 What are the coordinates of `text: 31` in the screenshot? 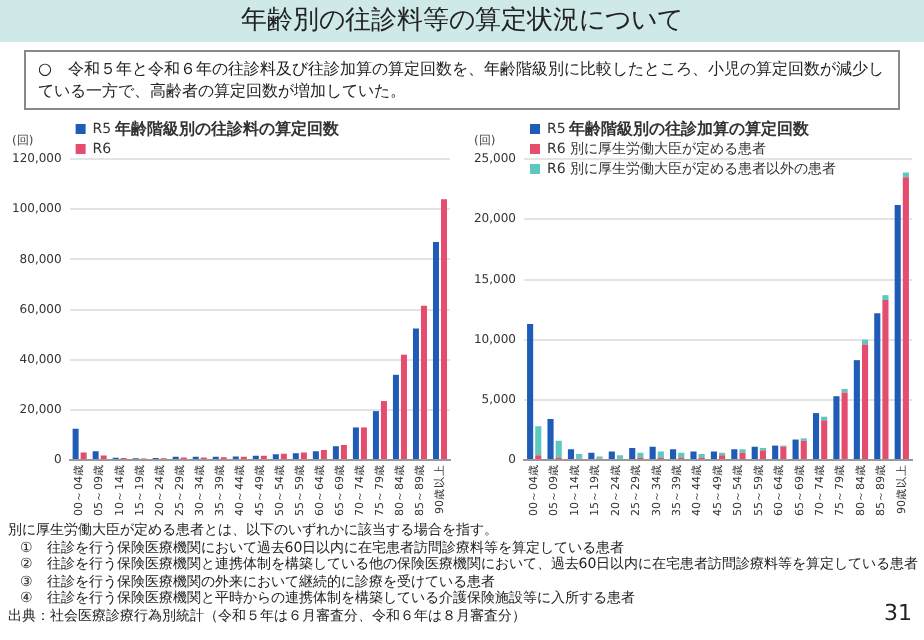 It's located at (898, 613).